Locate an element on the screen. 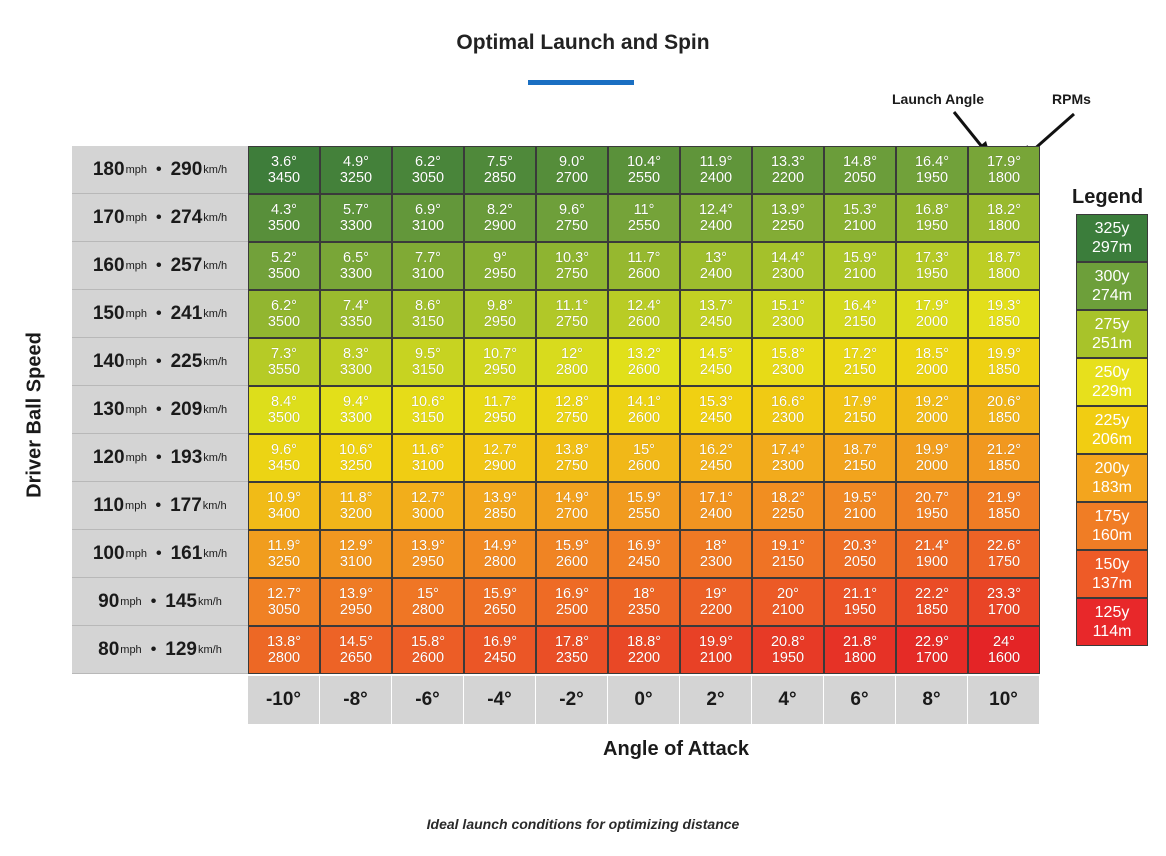 The width and height of the screenshot is (1166, 856). launch-angle-value: 17.9° is located at coordinates (1004, 162).